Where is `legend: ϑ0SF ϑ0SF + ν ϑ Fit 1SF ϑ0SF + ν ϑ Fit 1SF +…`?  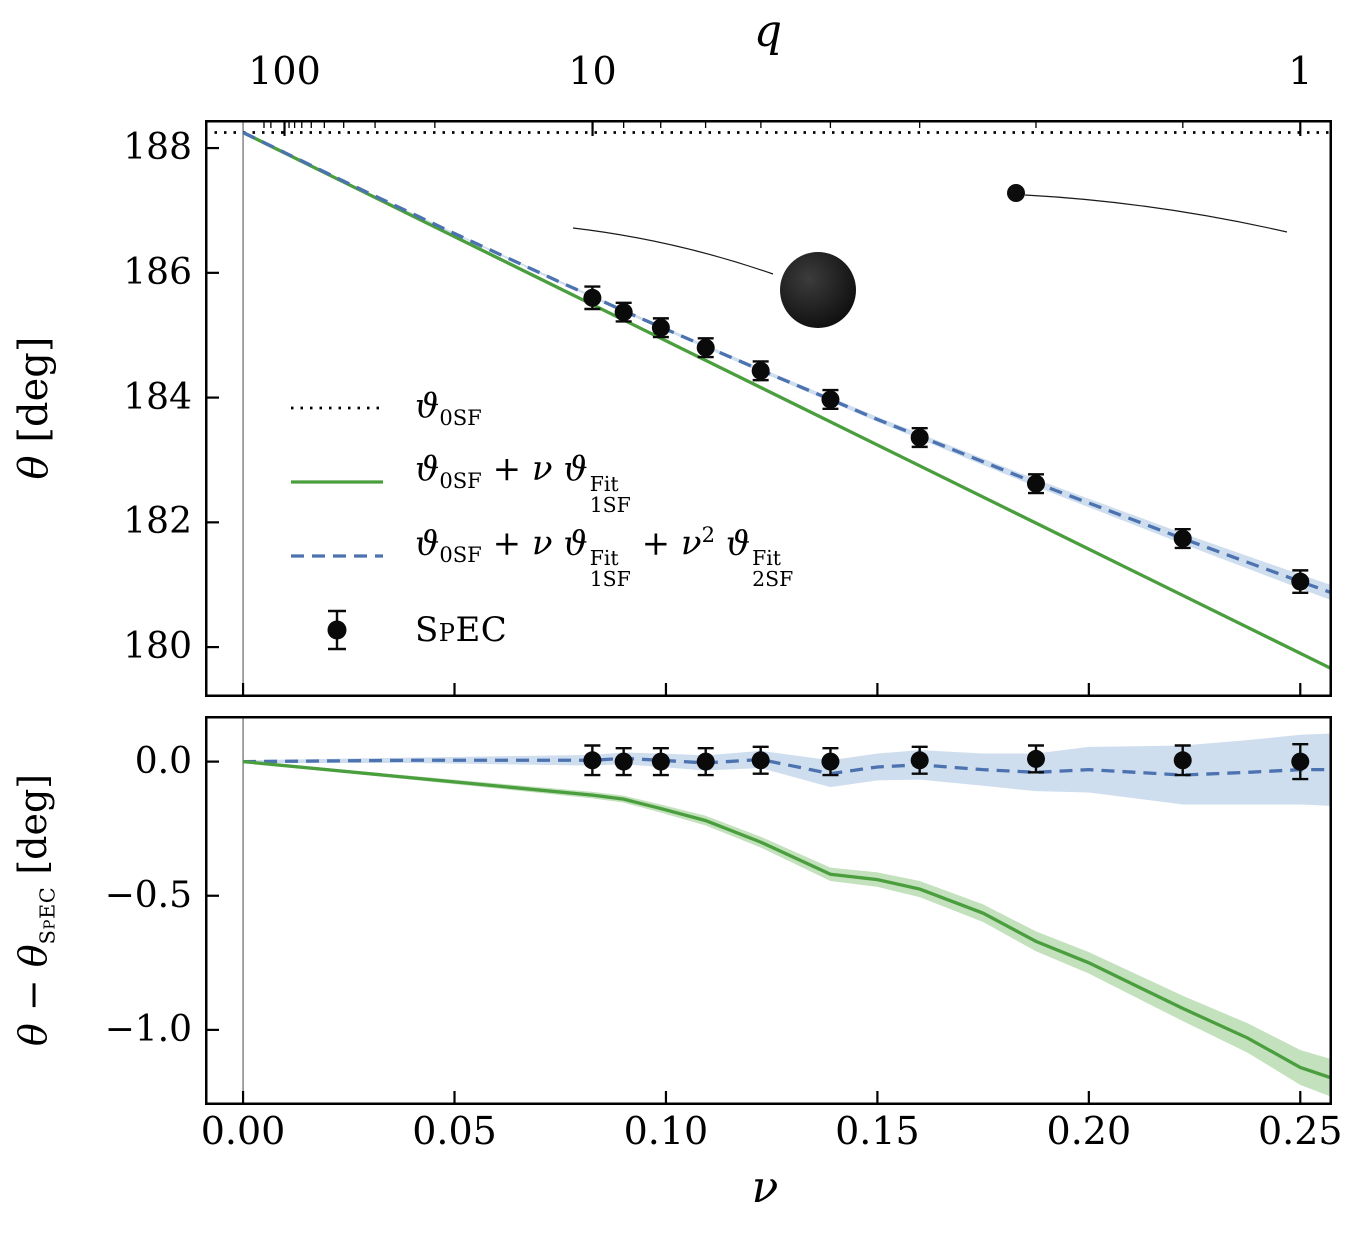
legend: ϑ0SF ϑ0SF + ν ϑ Fit 1SF ϑ0SF + ν ϑ Fit 1SF +… is located at coordinates (540, 519).